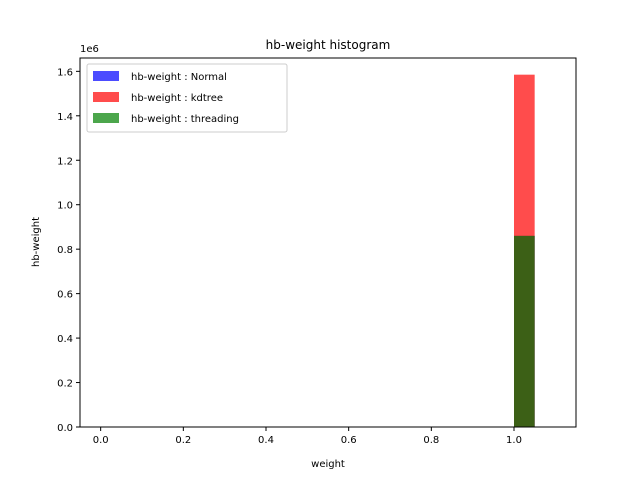 The height and width of the screenshot is (480, 640). Describe the element at coordinates (328, 464) in the screenshot. I see `x-axis-label: weight` at that location.